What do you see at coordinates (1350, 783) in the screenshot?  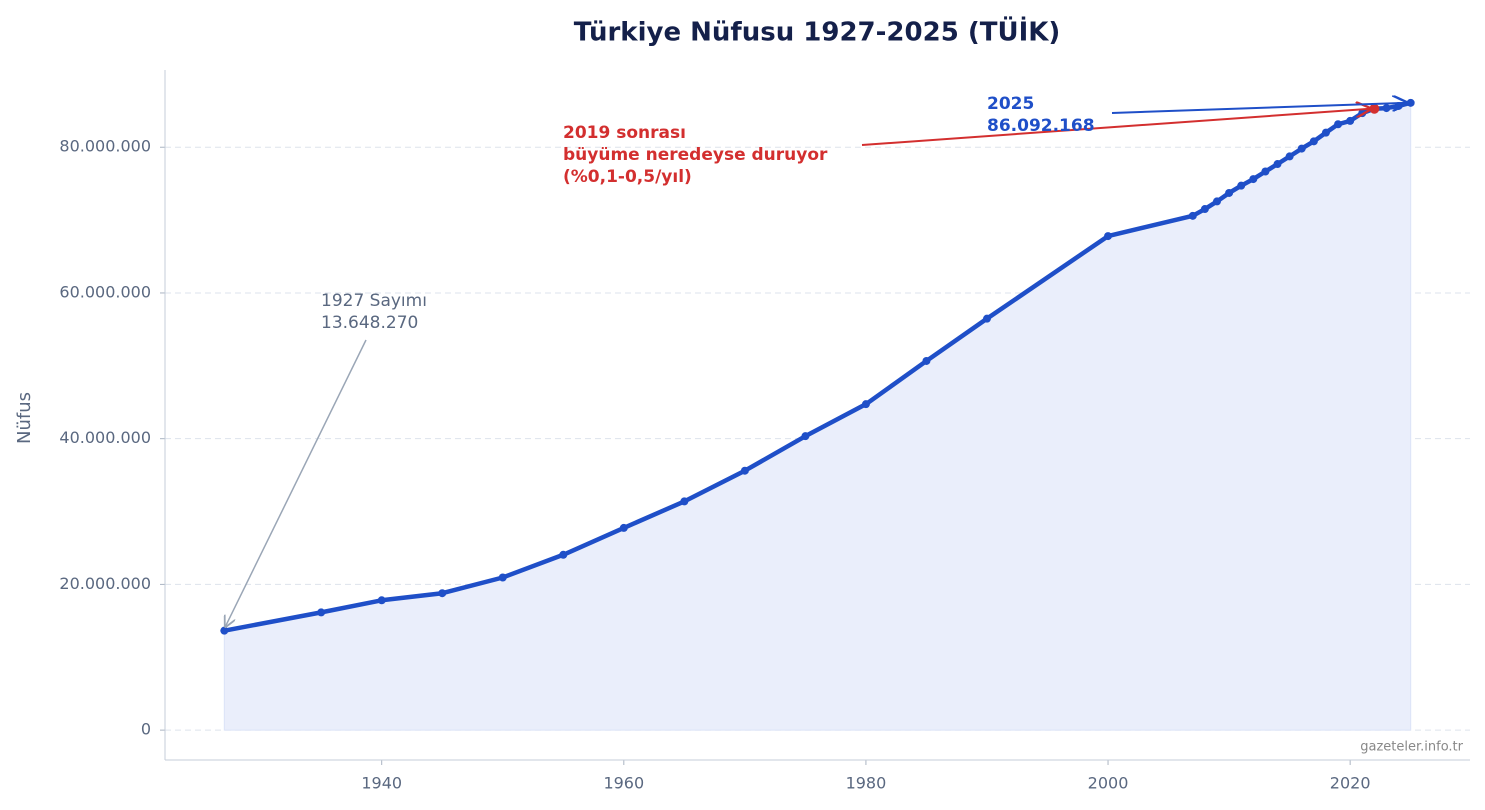 I see `x-tick-label: 2020` at bounding box center [1350, 783].